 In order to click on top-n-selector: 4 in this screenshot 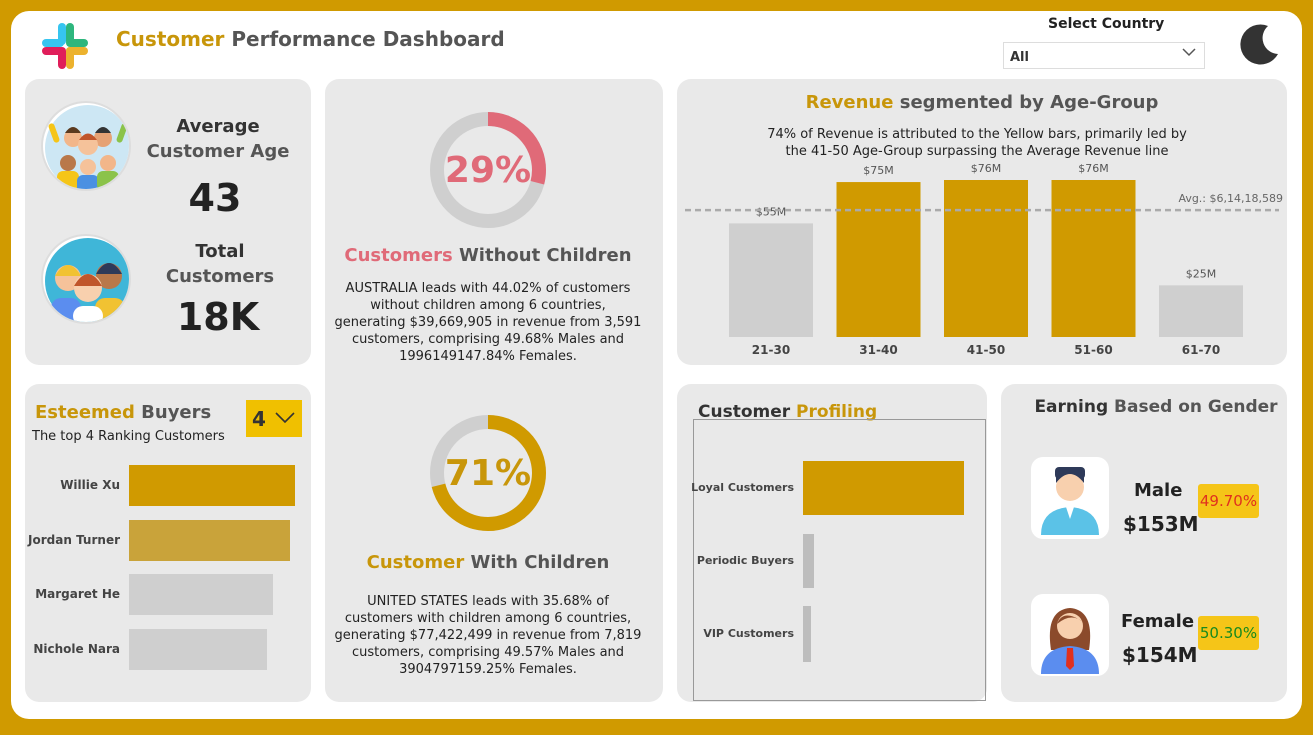, I will do `click(274, 418)`.